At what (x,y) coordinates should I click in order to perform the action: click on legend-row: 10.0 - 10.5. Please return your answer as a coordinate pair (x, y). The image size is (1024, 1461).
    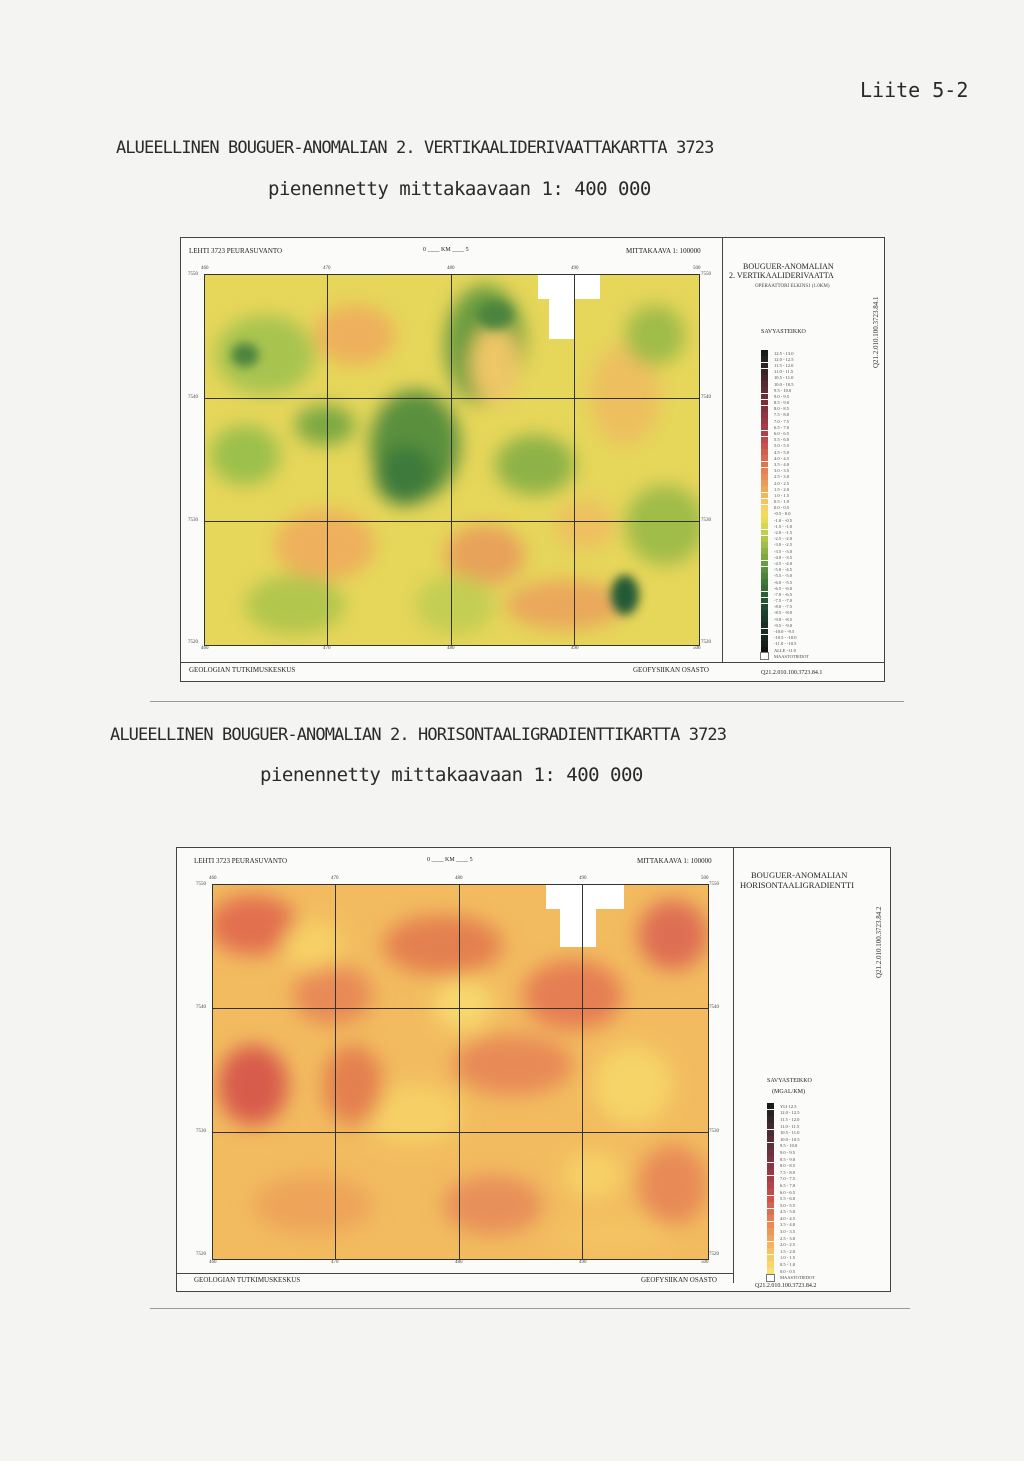
    Looking at the image, I should click on (785, 384).